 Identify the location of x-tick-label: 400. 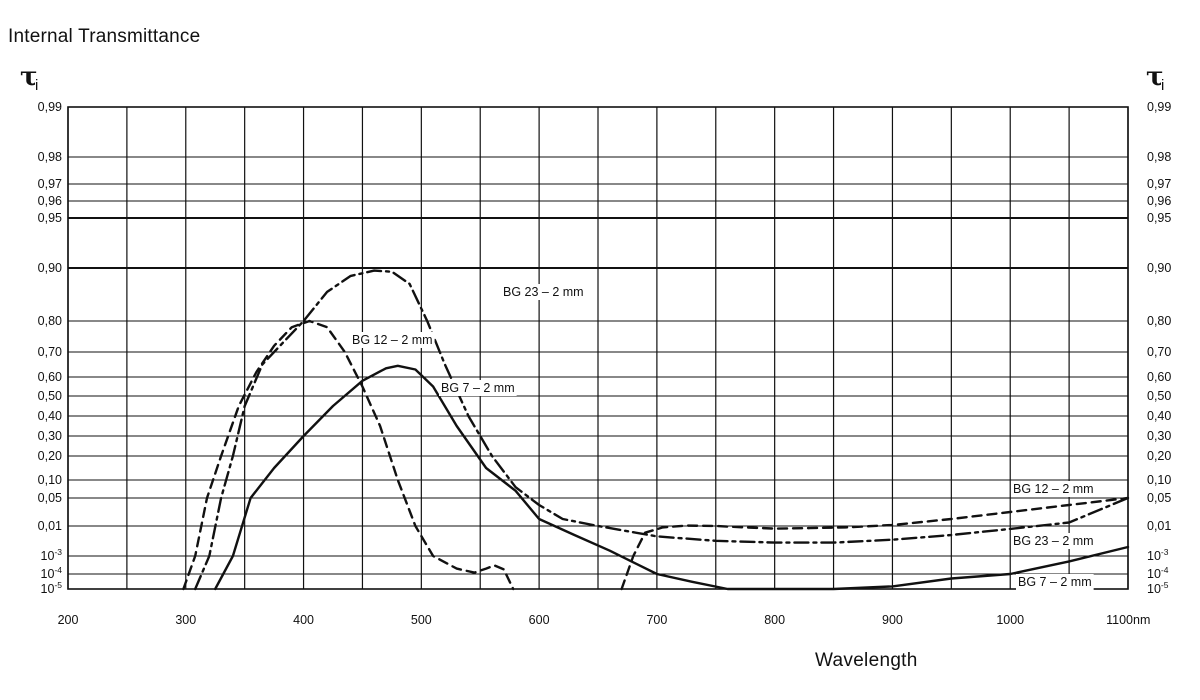
(303, 620).